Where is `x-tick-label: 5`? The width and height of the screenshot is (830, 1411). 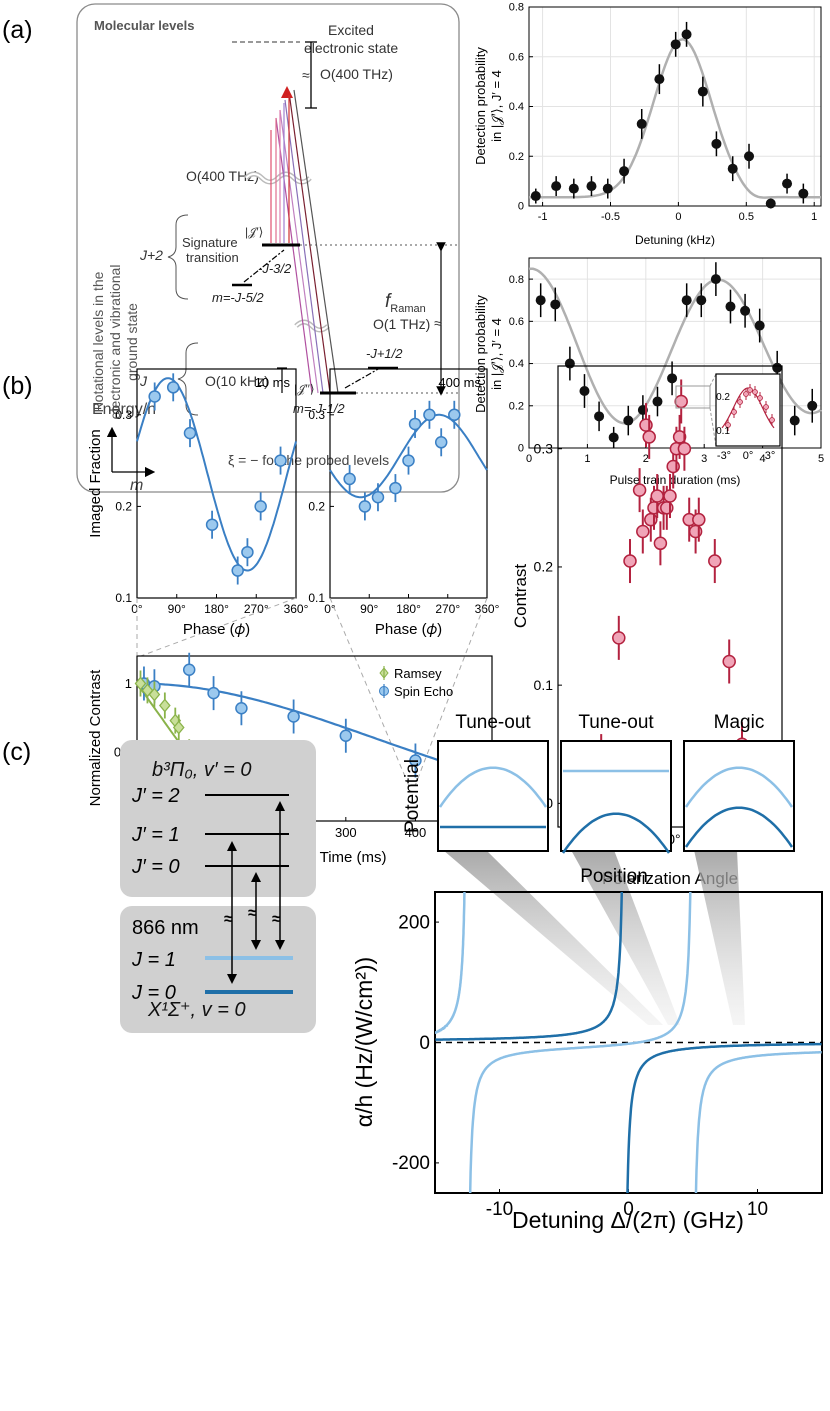 x-tick-label: 5 is located at coordinates (821, 459).